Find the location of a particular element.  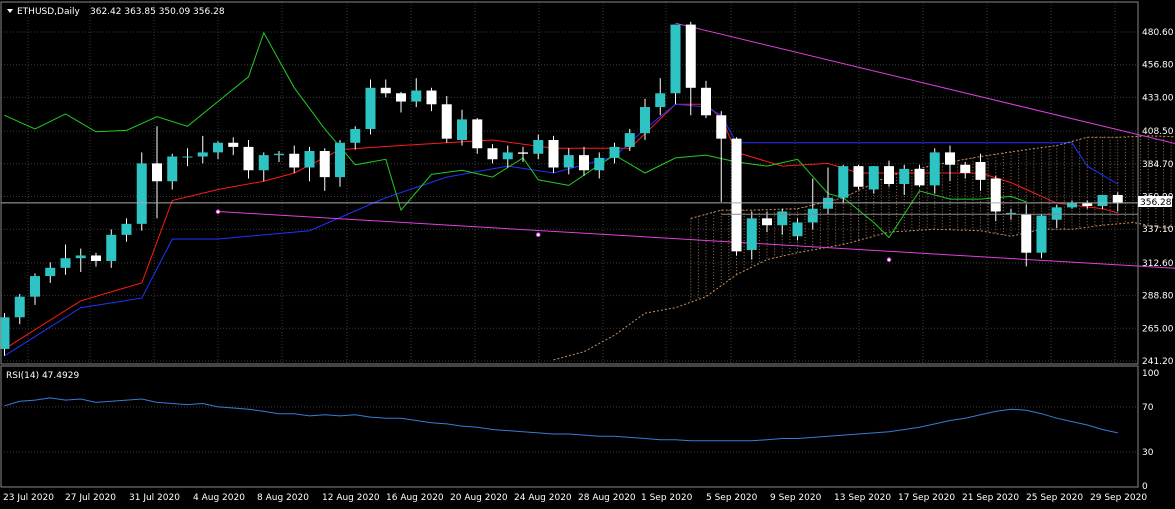

x-tick-label: 25 Sep 2020 is located at coordinates (1054, 498).